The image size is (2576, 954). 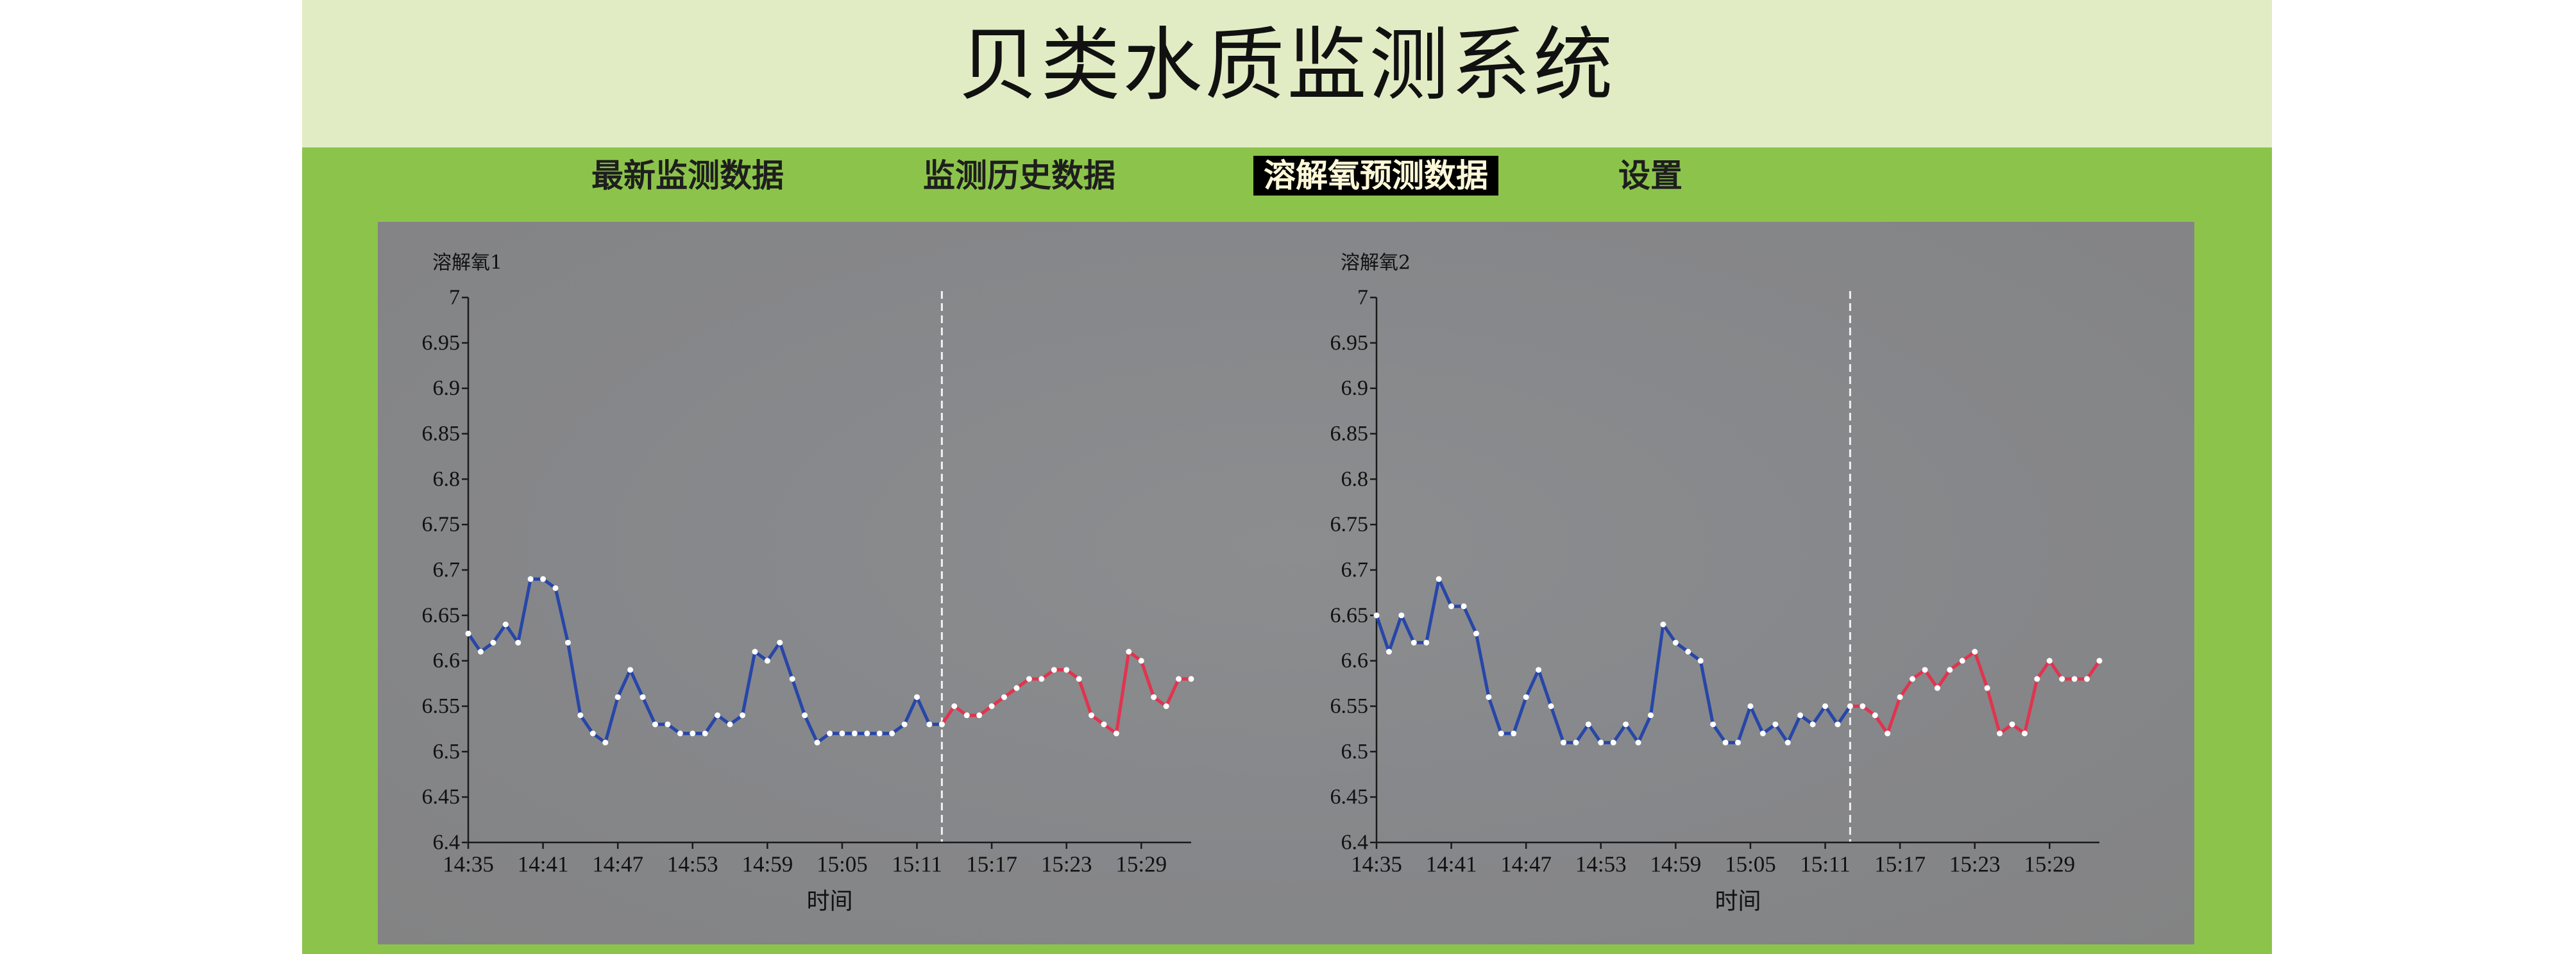 I want to click on chart-1-y-tick-label: 6.95, so click(x=441, y=343).